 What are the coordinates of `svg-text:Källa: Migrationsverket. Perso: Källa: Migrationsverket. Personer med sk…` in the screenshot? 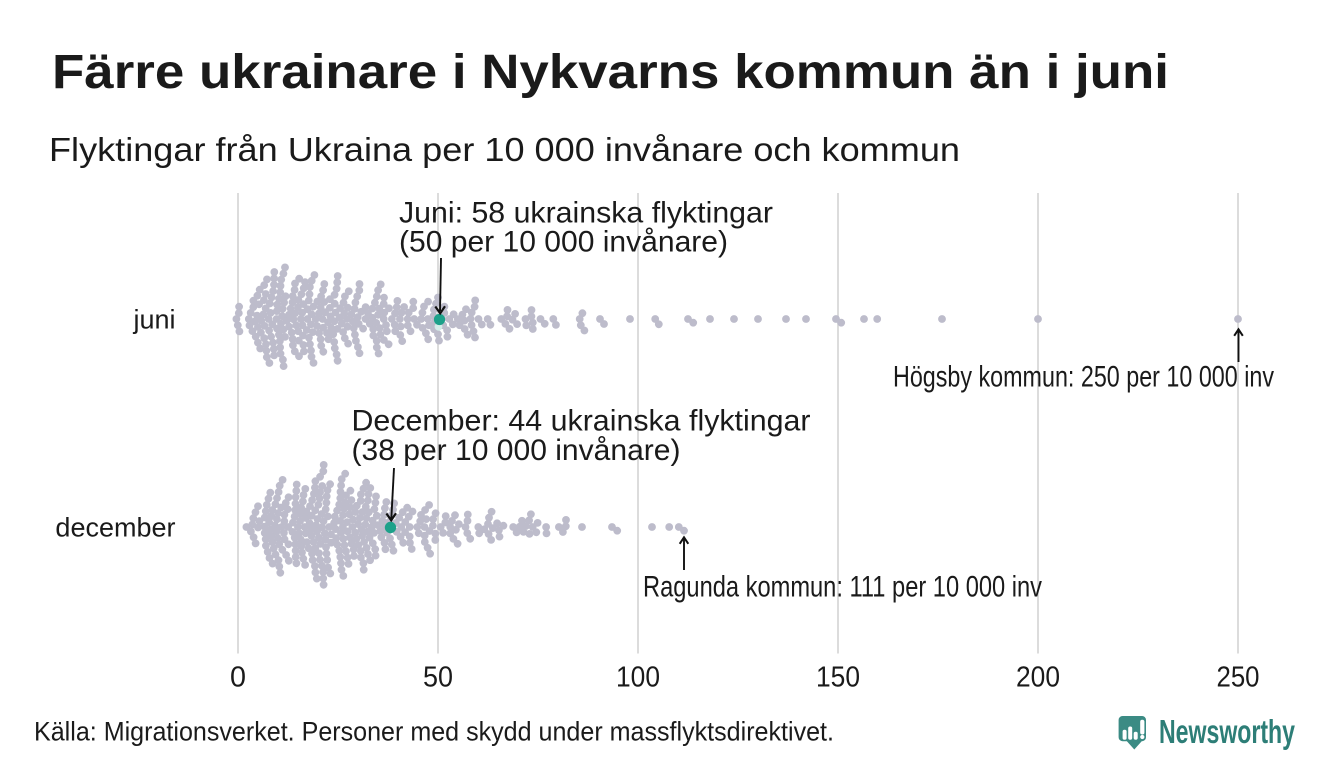 It's located at (434, 732).